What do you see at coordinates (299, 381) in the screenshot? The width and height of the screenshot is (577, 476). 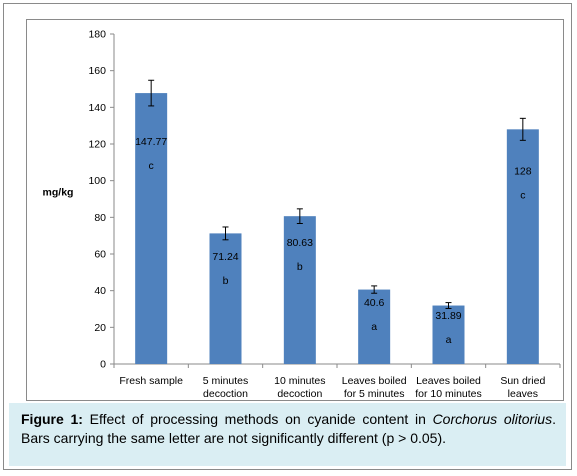 I see `x-tick-label: 10 minutes` at bounding box center [299, 381].